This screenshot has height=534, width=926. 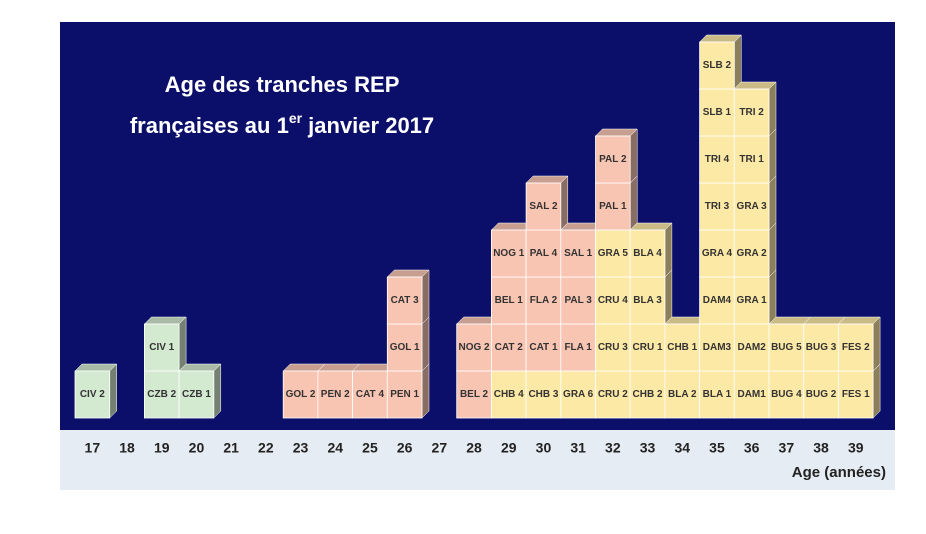 I want to click on block-label: DAM1, so click(x=751, y=394).